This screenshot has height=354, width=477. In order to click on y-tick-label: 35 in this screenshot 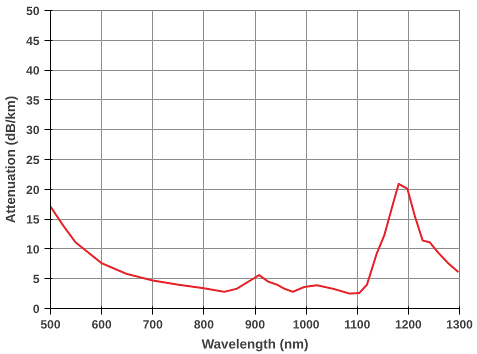, I will do `click(33, 100)`.